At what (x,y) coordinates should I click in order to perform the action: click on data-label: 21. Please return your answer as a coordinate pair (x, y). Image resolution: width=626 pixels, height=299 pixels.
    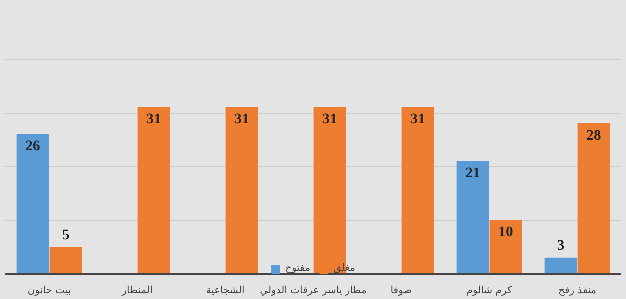
    Looking at the image, I should click on (473, 174).